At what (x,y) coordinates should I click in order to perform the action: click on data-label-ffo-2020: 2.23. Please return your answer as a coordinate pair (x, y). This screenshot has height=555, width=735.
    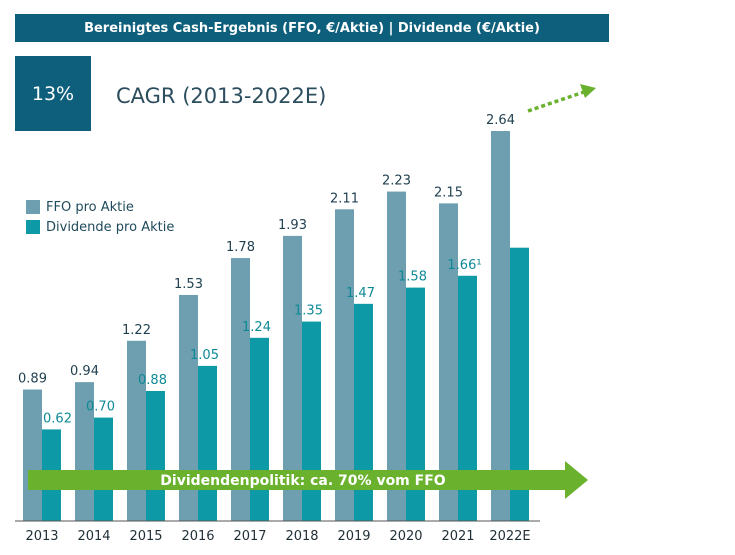
    Looking at the image, I should click on (396, 181).